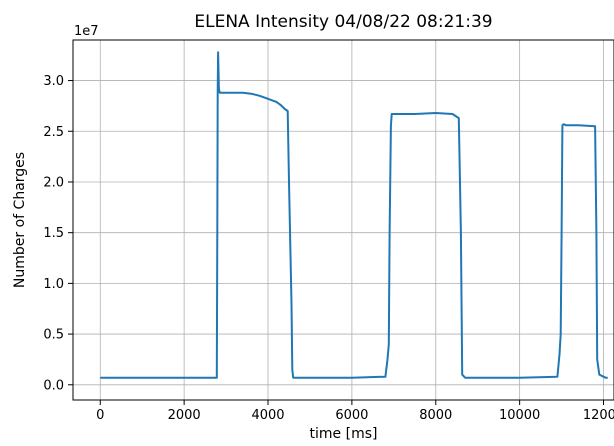 Image resolution: width=614 pixels, height=446 pixels. What do you see at coordinates (20, 220) in the screenshot?
I see `y-axis-label: Number of Charges` at bounding box center [20, 220].